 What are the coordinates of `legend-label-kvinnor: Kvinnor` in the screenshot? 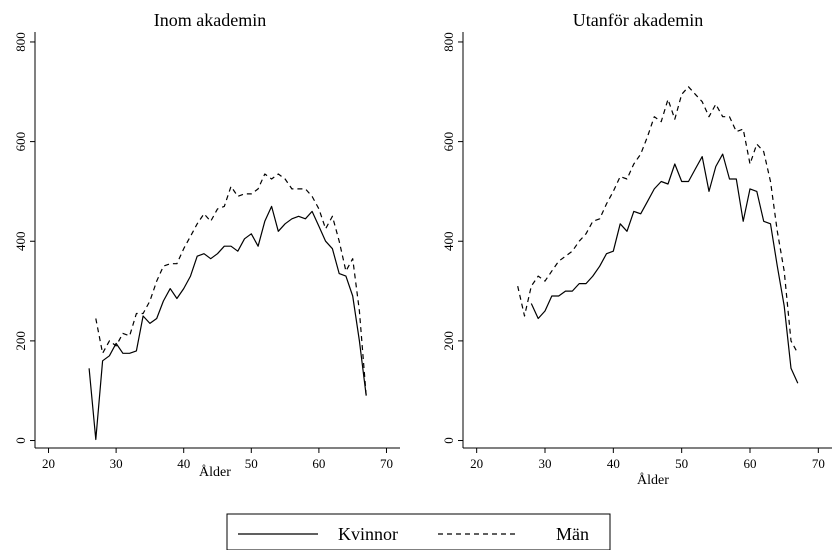 It's located at (368, 534).